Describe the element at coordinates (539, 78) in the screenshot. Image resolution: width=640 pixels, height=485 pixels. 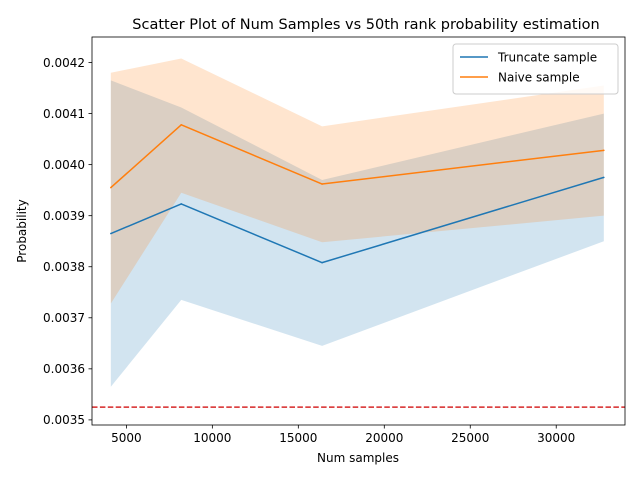
I see `legend-label-naive-sample: Naive sample` at that location.